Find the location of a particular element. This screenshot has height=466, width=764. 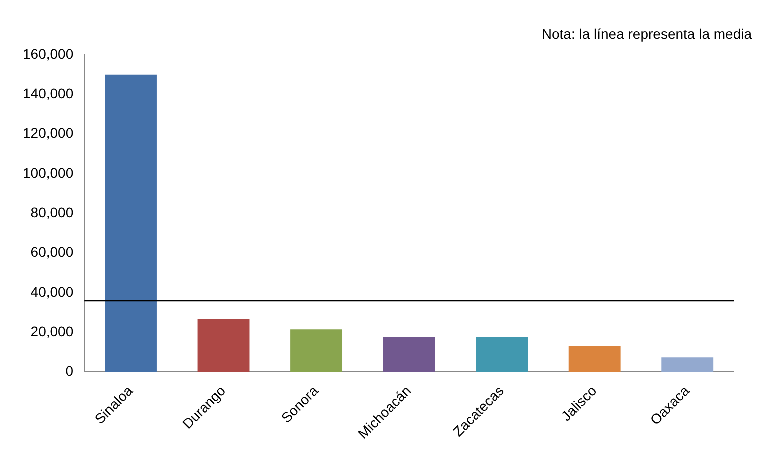

y-tick-label: 0 is located at coordinates (70, 371).